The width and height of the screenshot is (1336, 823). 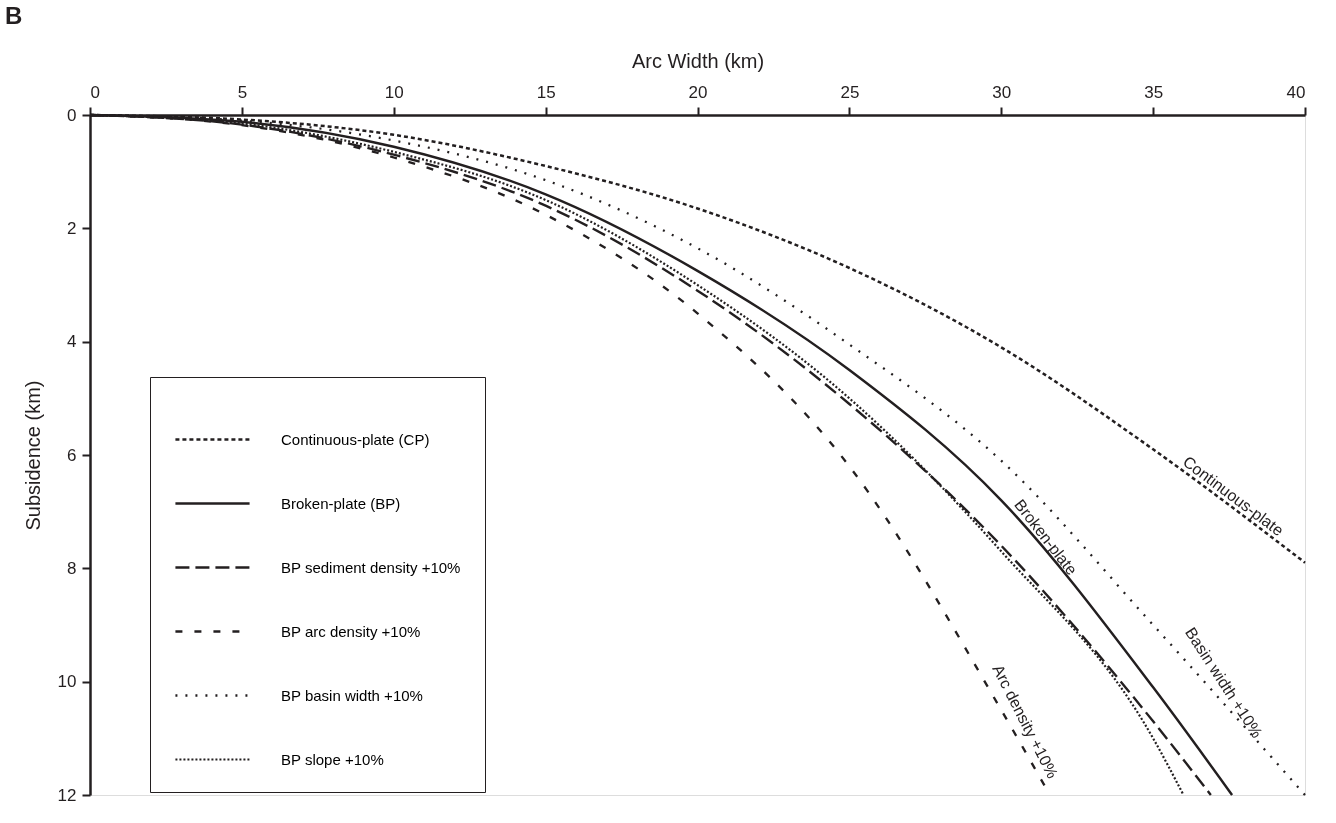 What do you see at coordinates (72, 568) in the screenshot?
I see `y-tick-label: 8` at bounding box center [72, 568].